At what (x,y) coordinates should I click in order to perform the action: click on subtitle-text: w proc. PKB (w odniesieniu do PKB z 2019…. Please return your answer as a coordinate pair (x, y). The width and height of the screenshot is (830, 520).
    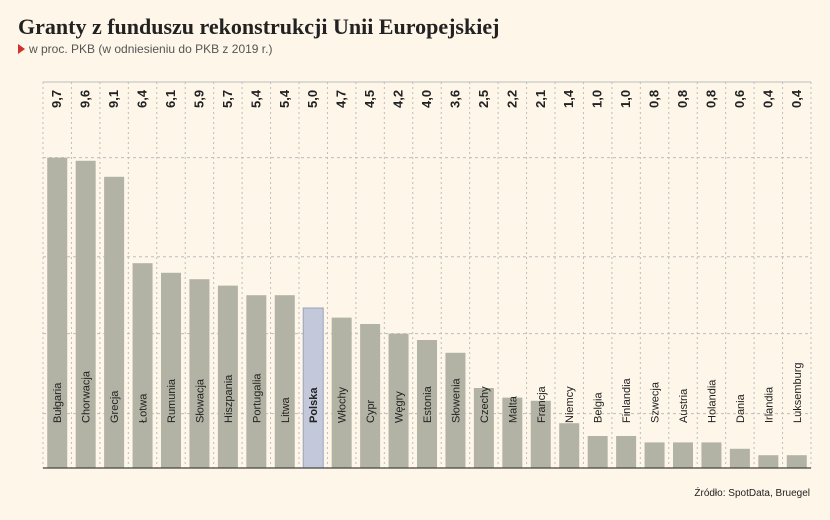
    Looking at the image, I should click on (151, 49).